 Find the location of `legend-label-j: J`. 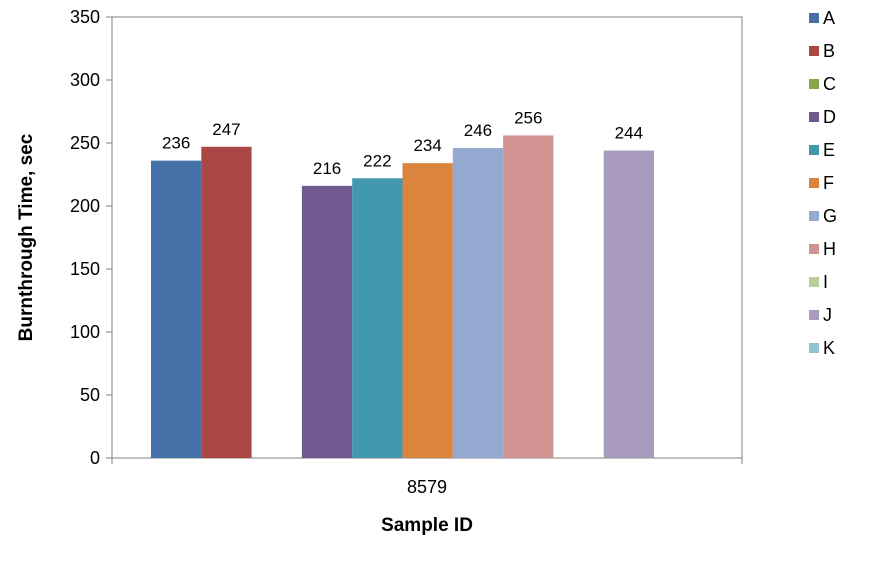

legend-label-j: J is located at coordinates (827, 315).